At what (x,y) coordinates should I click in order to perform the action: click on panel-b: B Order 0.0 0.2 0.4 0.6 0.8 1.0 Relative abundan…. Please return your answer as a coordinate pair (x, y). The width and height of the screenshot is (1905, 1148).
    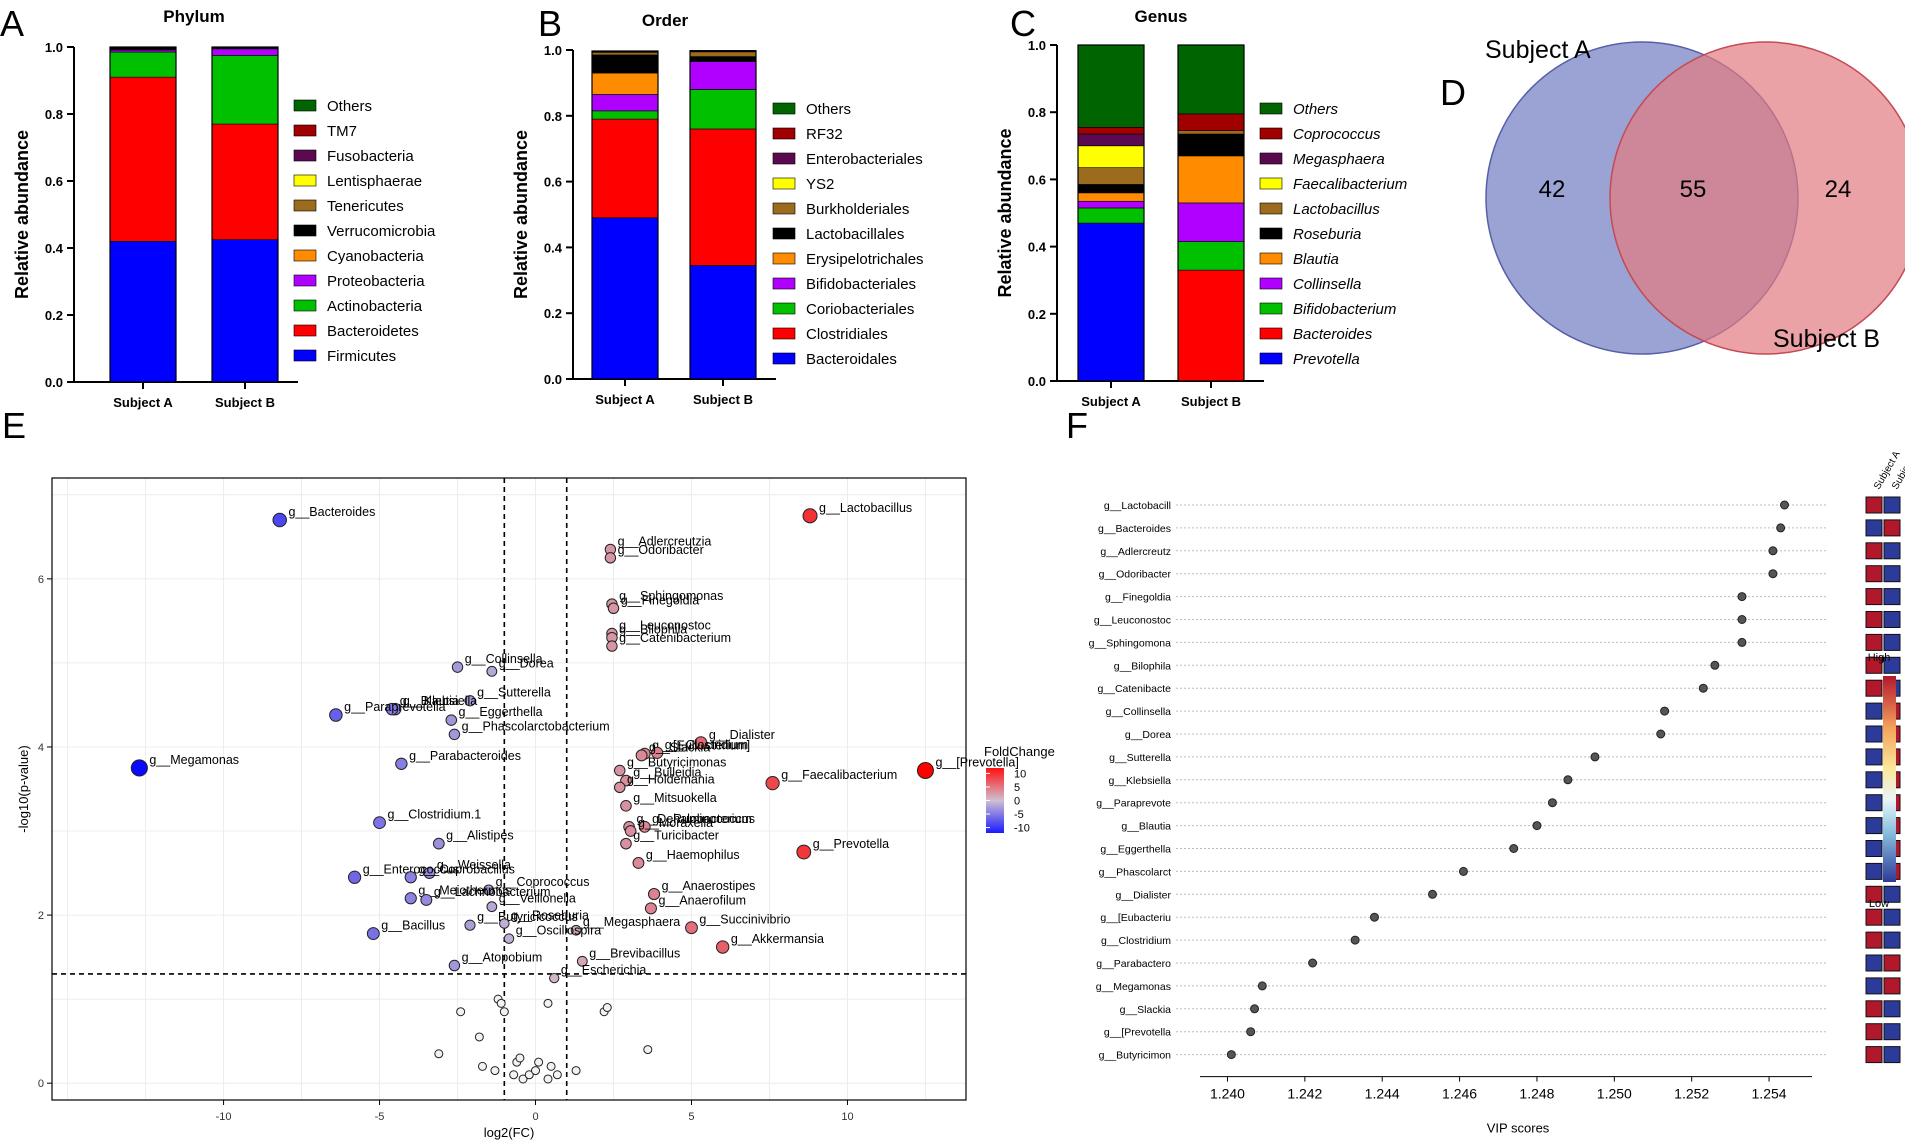
    Looking at the image, I should click on (717, 205).